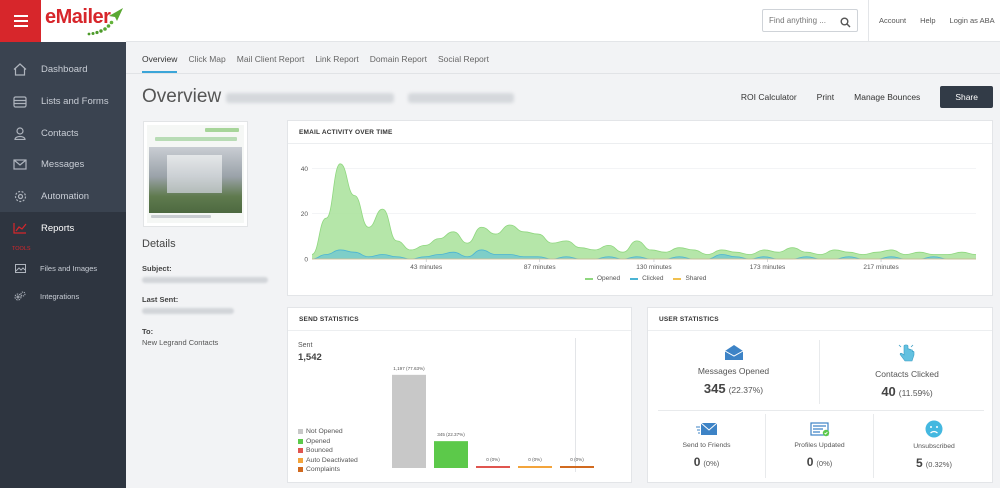 This screenshot has width=1000, height=488. I want to click on legend-label: Auto Deactivated, so click(332, 460).